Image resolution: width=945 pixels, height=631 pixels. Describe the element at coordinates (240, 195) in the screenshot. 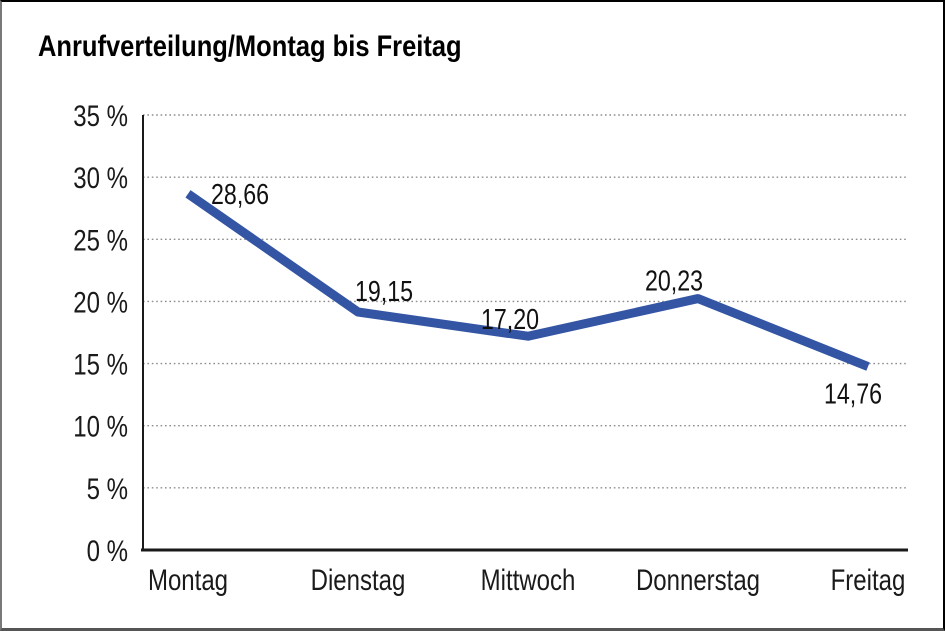

I see `data-point-label: 28,66` at that location.